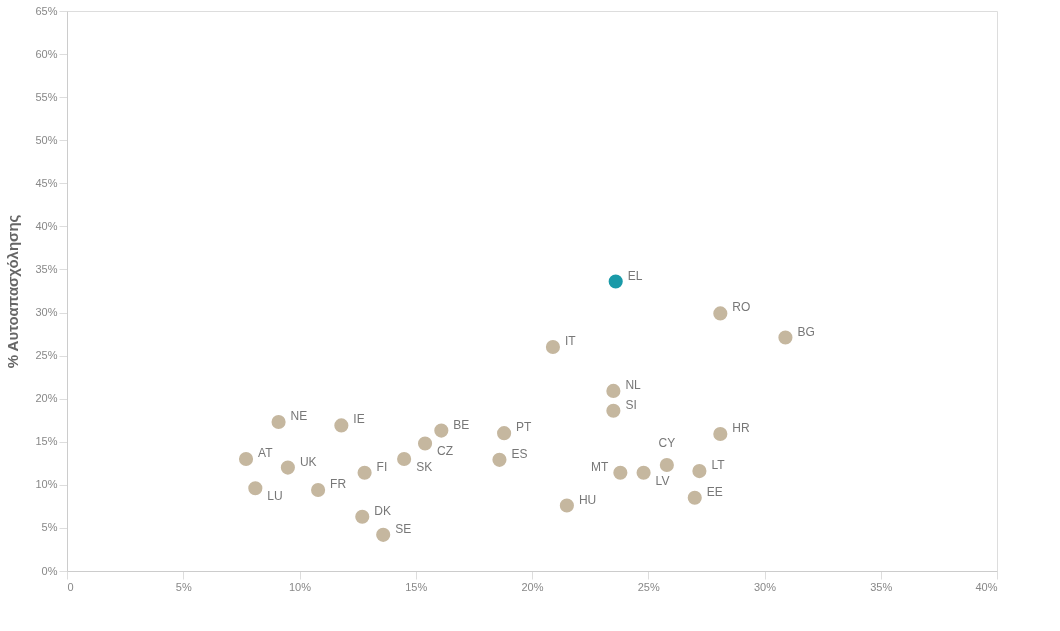  Describe the element at coordinates (667, 443) in the screenshot. I see `annotation: CY` at that location.